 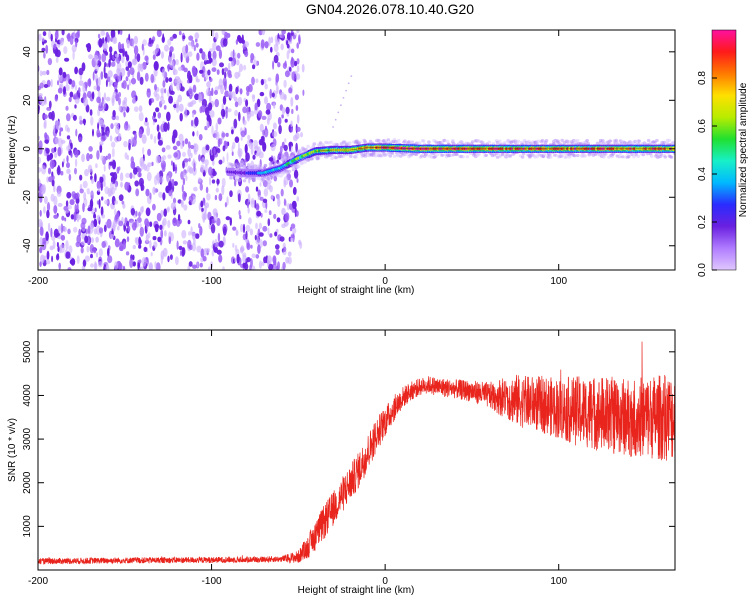 I want to click on spectrogram-ylabel: Frequency (Hz), so click(x=12, y=150).